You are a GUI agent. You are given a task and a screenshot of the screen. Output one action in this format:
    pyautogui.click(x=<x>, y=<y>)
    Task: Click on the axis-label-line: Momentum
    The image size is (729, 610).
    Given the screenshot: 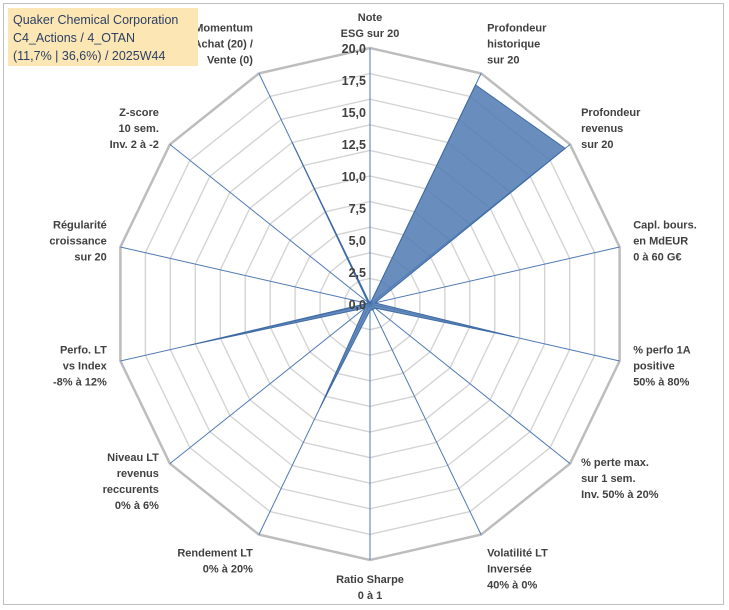 What is the action you would take?
    pyautogui.click(x=223, y=28)
    